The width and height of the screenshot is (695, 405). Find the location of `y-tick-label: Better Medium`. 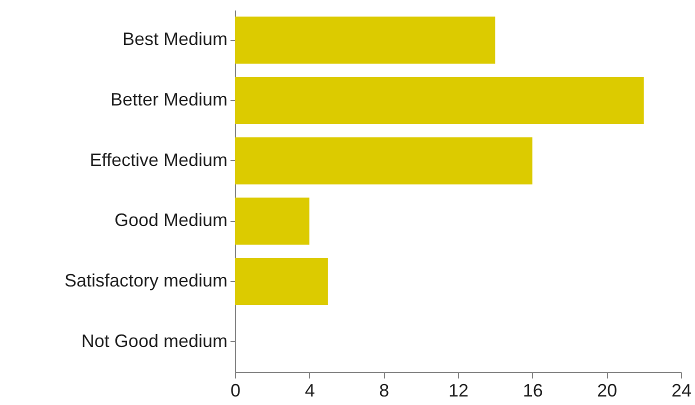

y-tick-label: Better Medium is located at coordinates (169, 100).